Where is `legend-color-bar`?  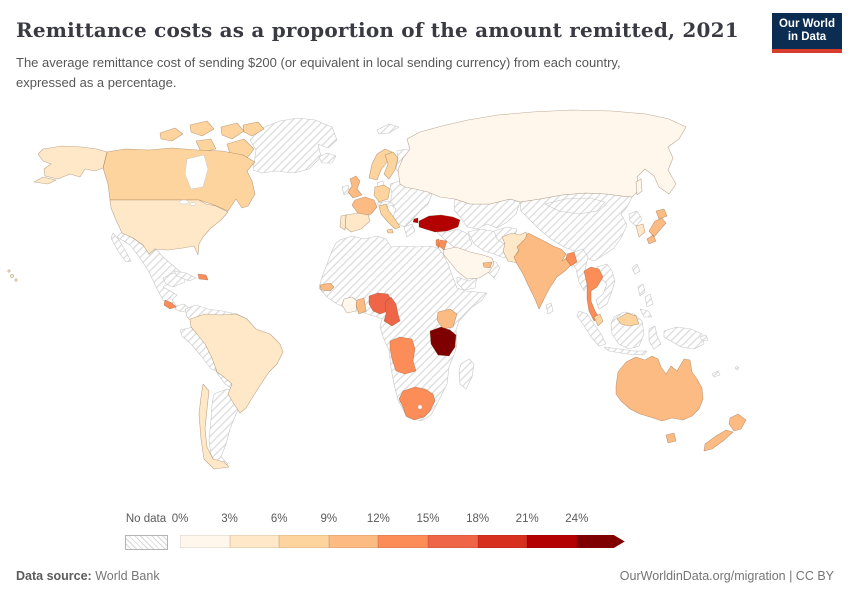 legend-color-bar is located at coordinates (402, 541).